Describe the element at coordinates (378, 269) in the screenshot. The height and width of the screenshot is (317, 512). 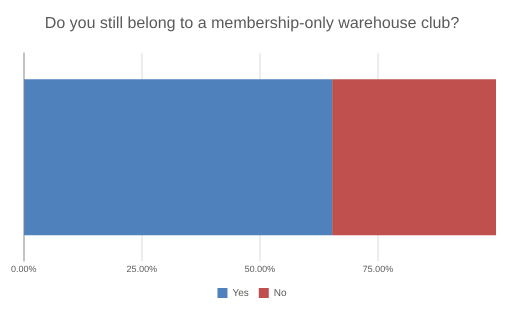
I see `x-tick-label: 75.00%` at that location.